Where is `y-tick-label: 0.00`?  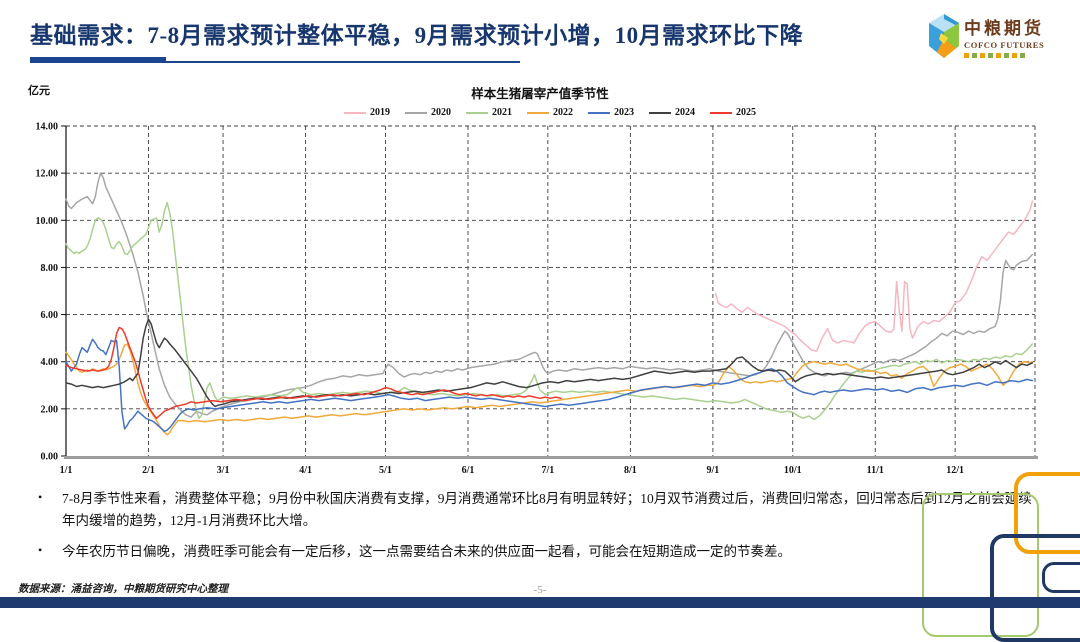 y-tick-label: 0.00 is located at coordinates (50, 457).